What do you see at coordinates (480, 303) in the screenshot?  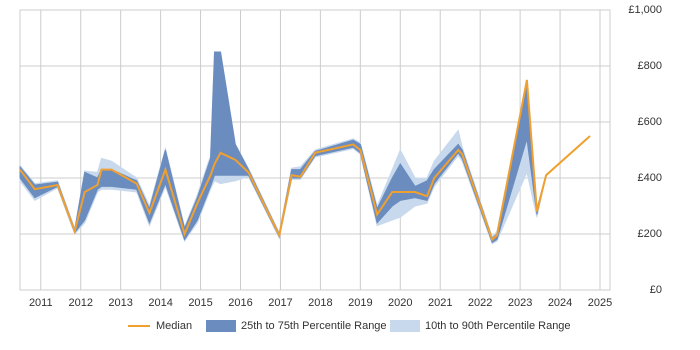 I see `x-tick-label: 2022` at bounding box center [480, 303].